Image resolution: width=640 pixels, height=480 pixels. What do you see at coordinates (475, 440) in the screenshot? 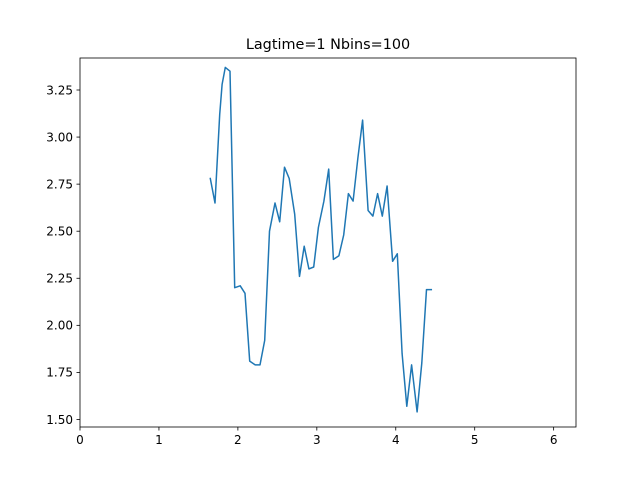
I see `x-tick-label: 5` at bounding box center [475, 440].